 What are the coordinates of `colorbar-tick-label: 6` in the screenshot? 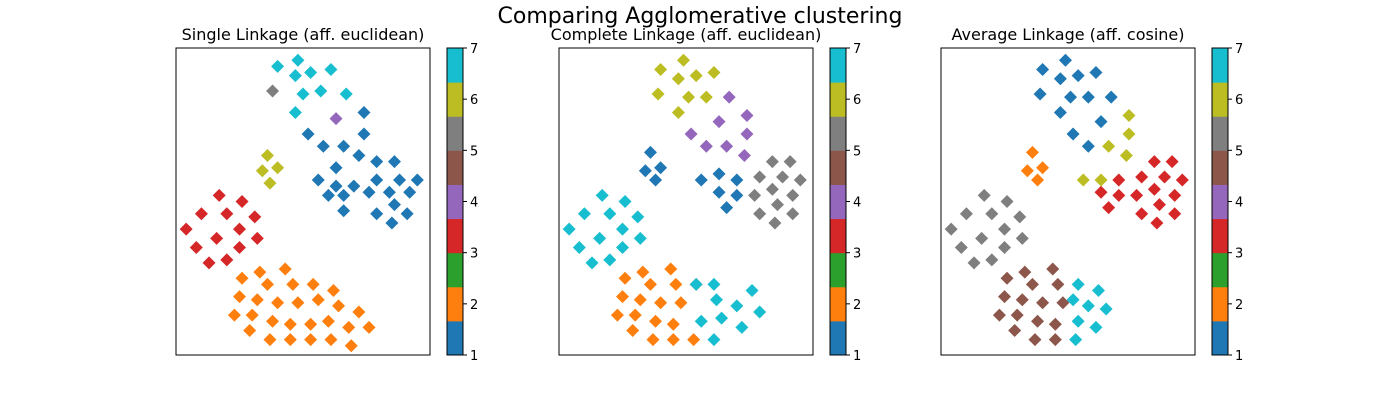 It's located at (857, 100).